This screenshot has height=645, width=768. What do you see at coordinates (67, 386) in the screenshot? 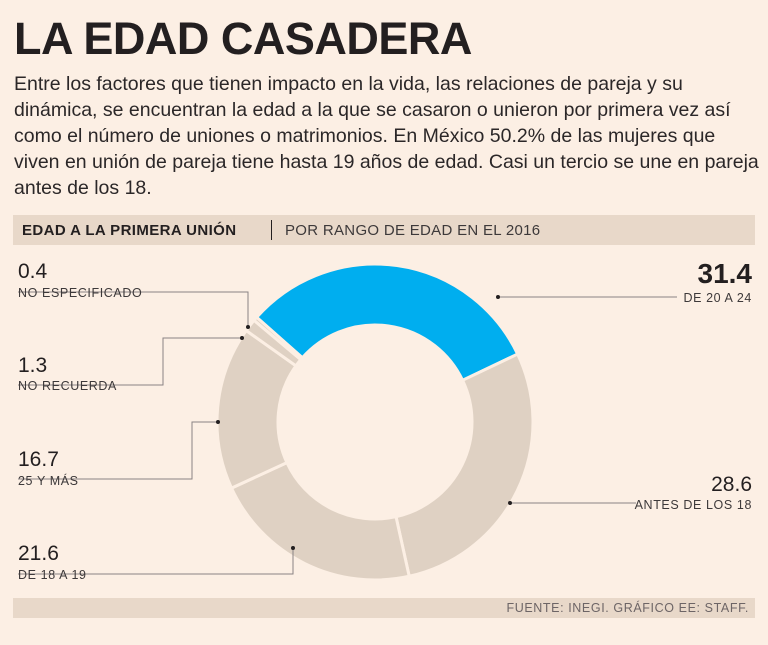
I see `category-label-no-recuerda: NO RECUERDA` at bounding box center [67, 386].